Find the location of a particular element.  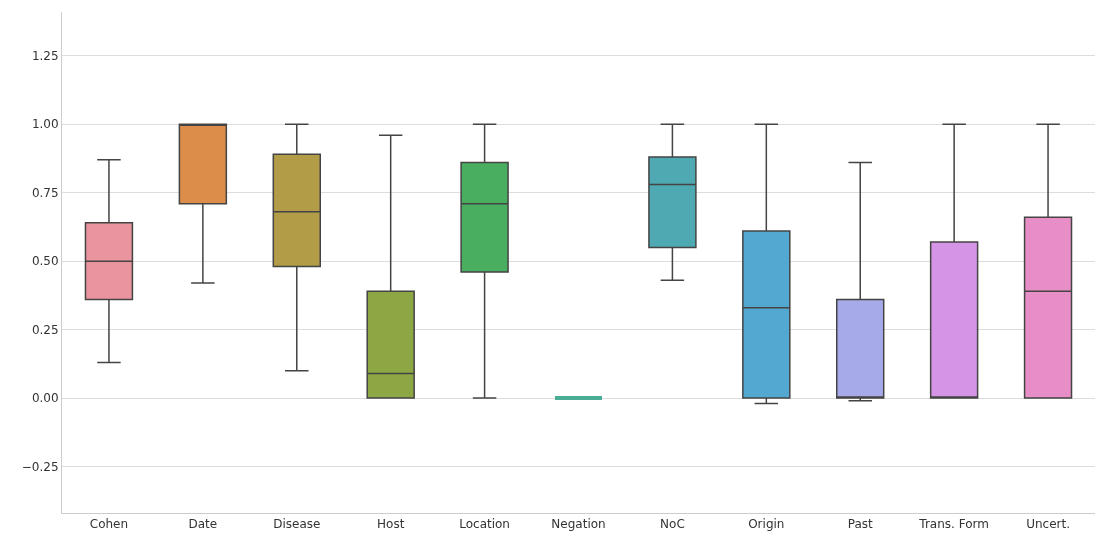

x-tick-label: Location is located at coordinates (484, 524).